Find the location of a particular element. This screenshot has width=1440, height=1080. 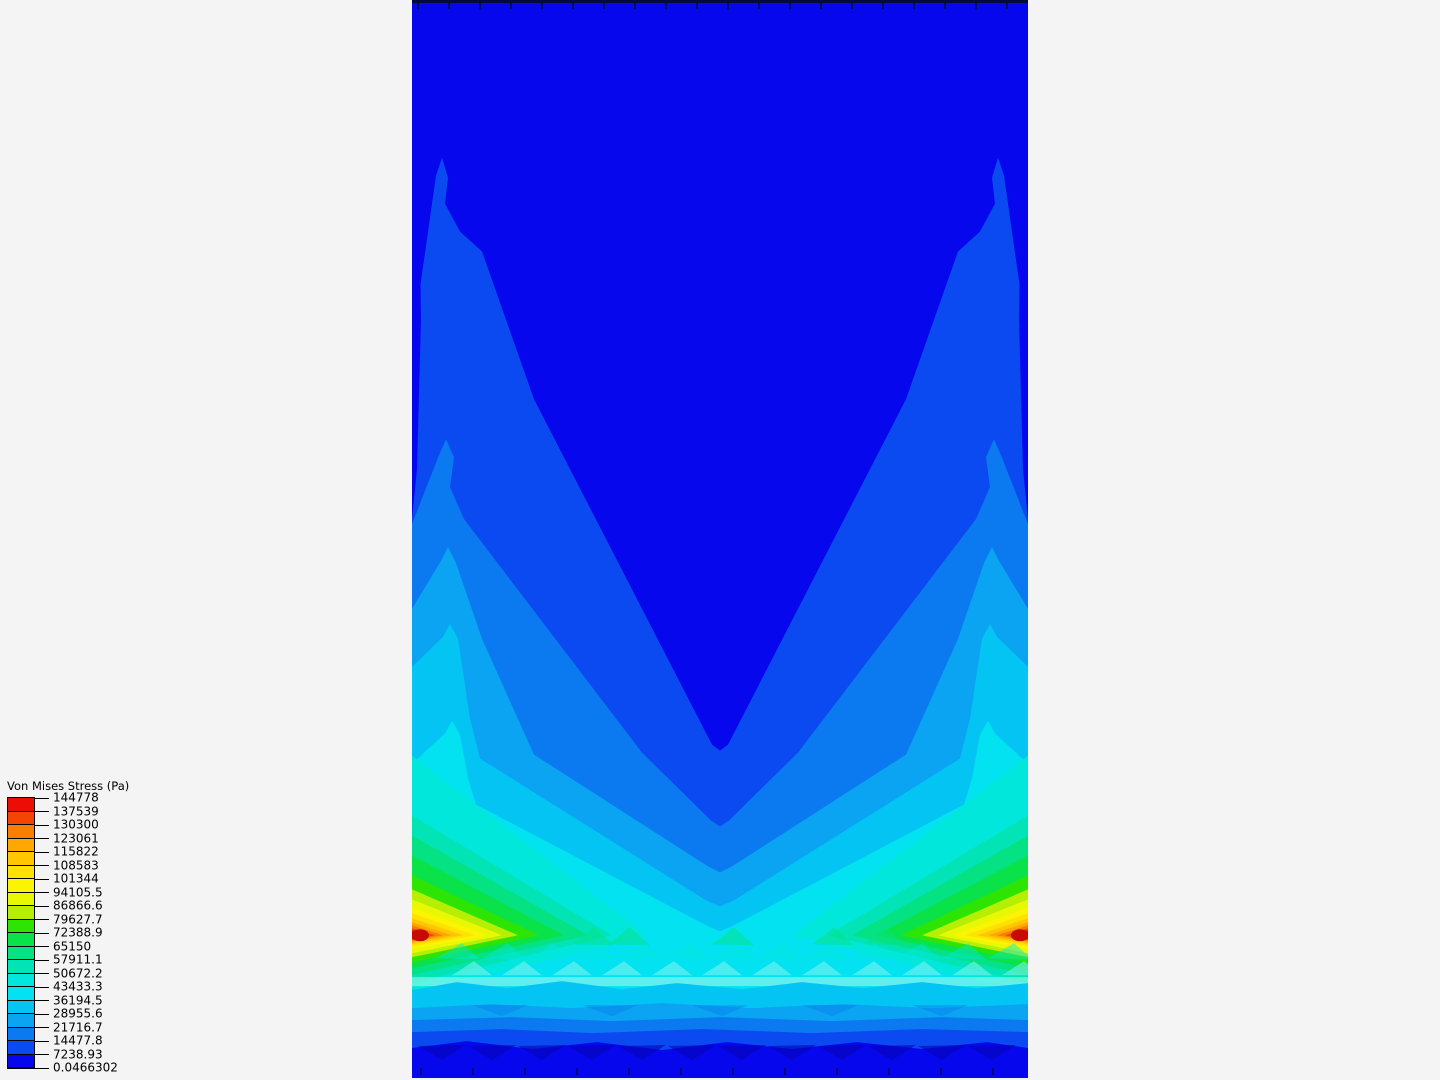

legend-tick-label: 14477.8 is located at coordinates (78, 1040).